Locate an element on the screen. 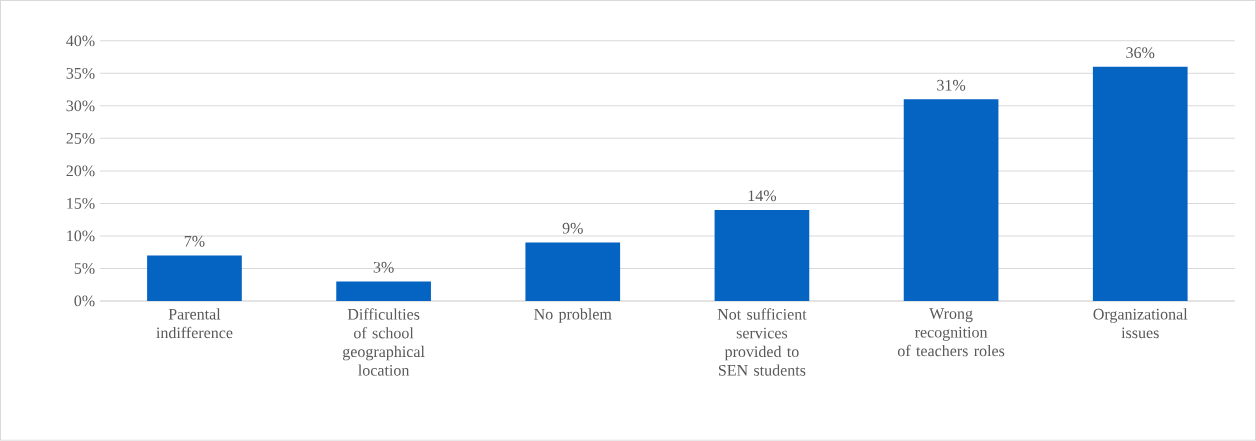 The height and width of the screenshot is (441, 1256). y-tick-label: 15% is located at coordinates (81, 203).